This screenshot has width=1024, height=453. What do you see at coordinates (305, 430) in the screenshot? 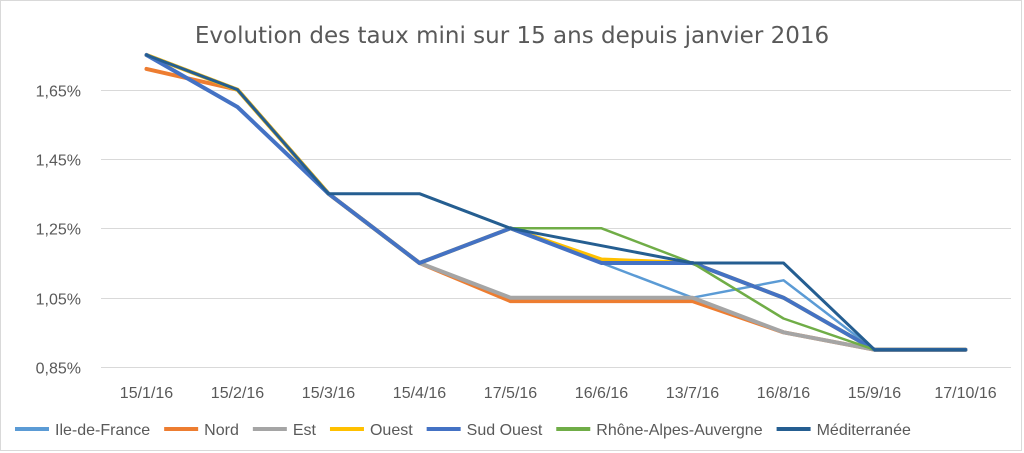
I see `legend-label: Est` at bounding box center [305, 430].